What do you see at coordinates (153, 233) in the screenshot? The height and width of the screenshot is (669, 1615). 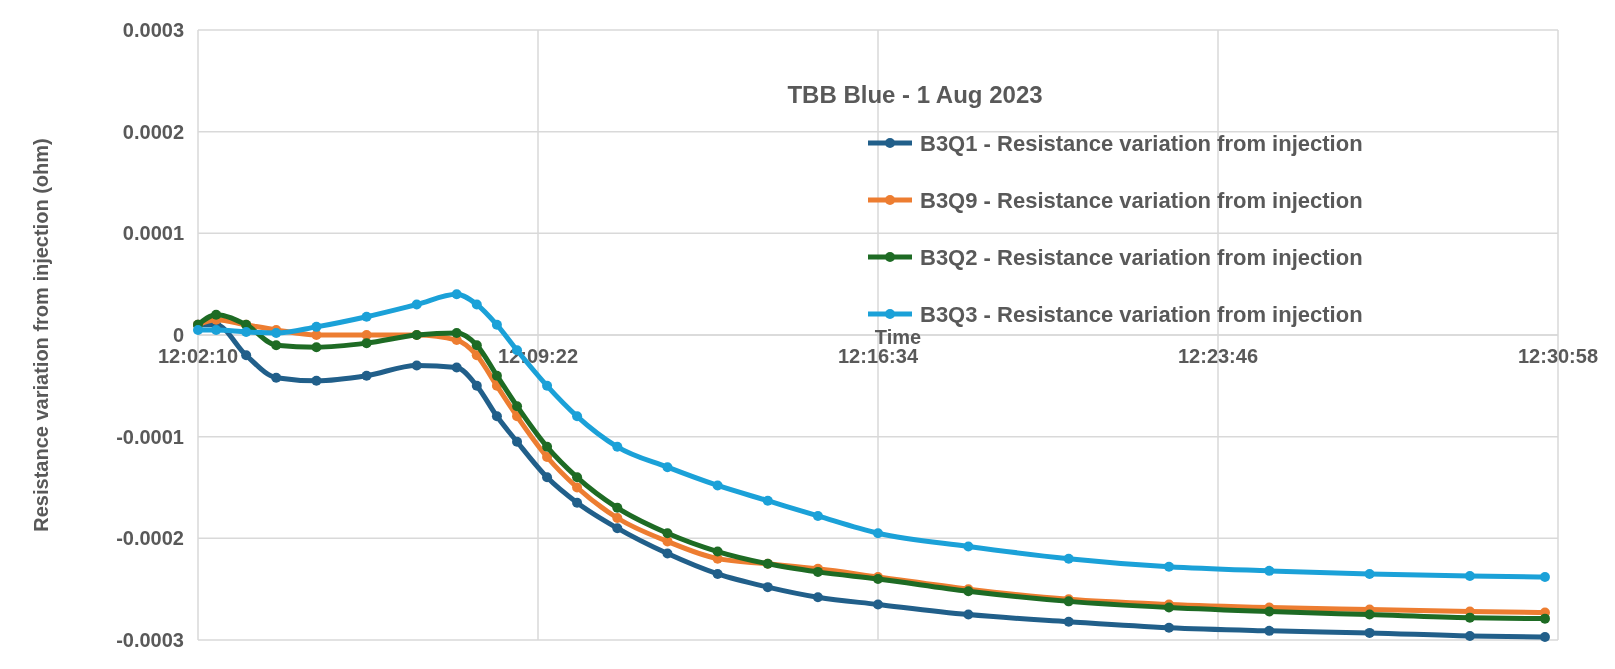 I see `y-tick-label: 0.0001` at bounding box center [153, 233].